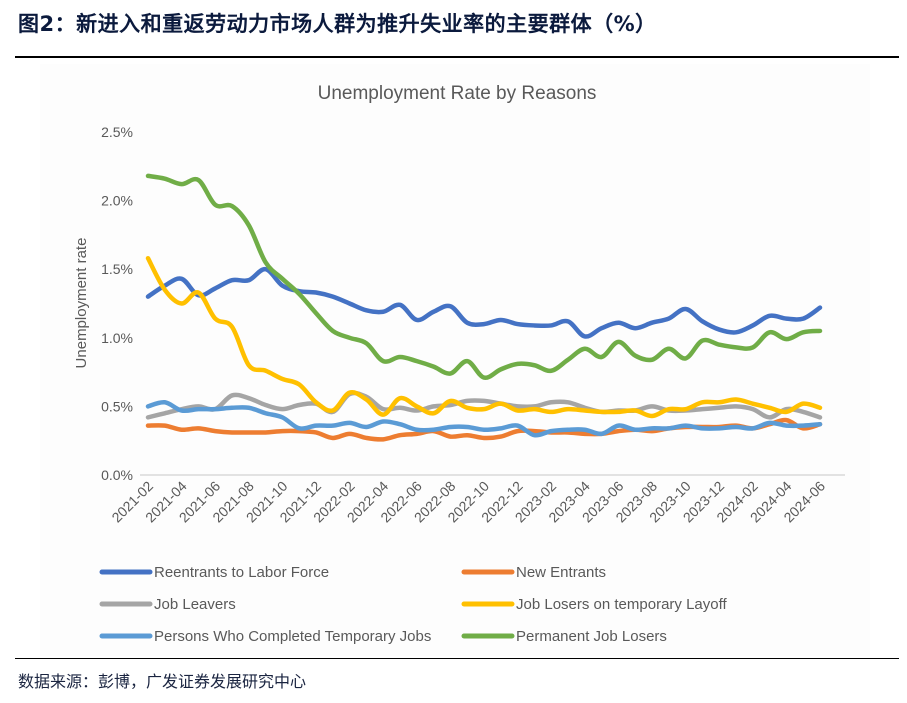 This screenshot has width=907, height=703. I want to click on y-tick-label: 1.5%, so click(117, 269).